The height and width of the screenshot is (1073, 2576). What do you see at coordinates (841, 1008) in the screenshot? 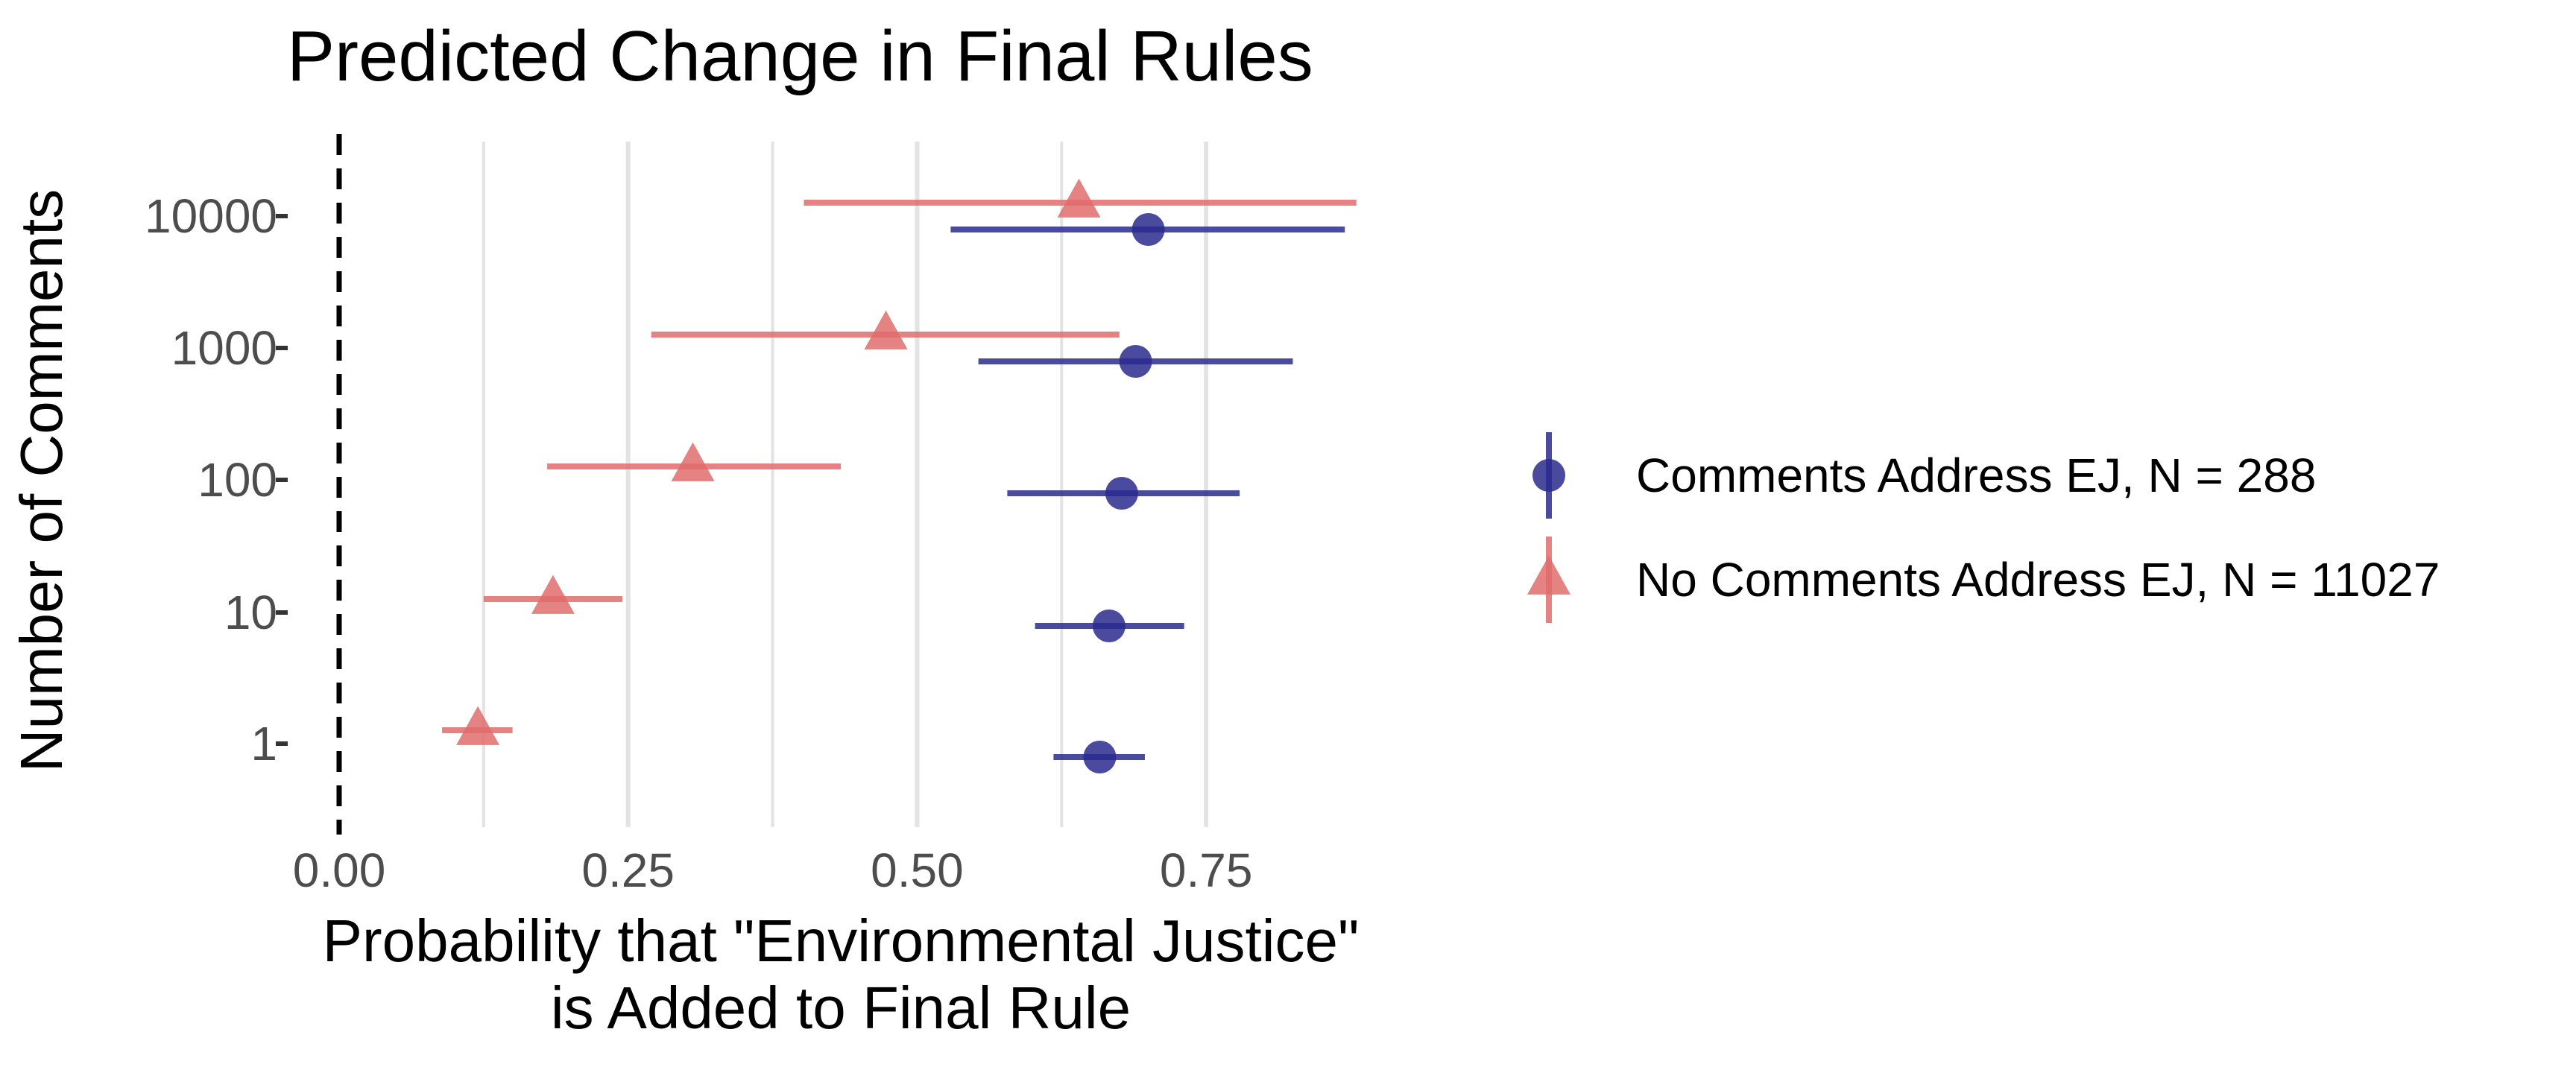
I see `x-axis-label-line-2: is Added to Final Rule` at bounding box center [841, 1008].